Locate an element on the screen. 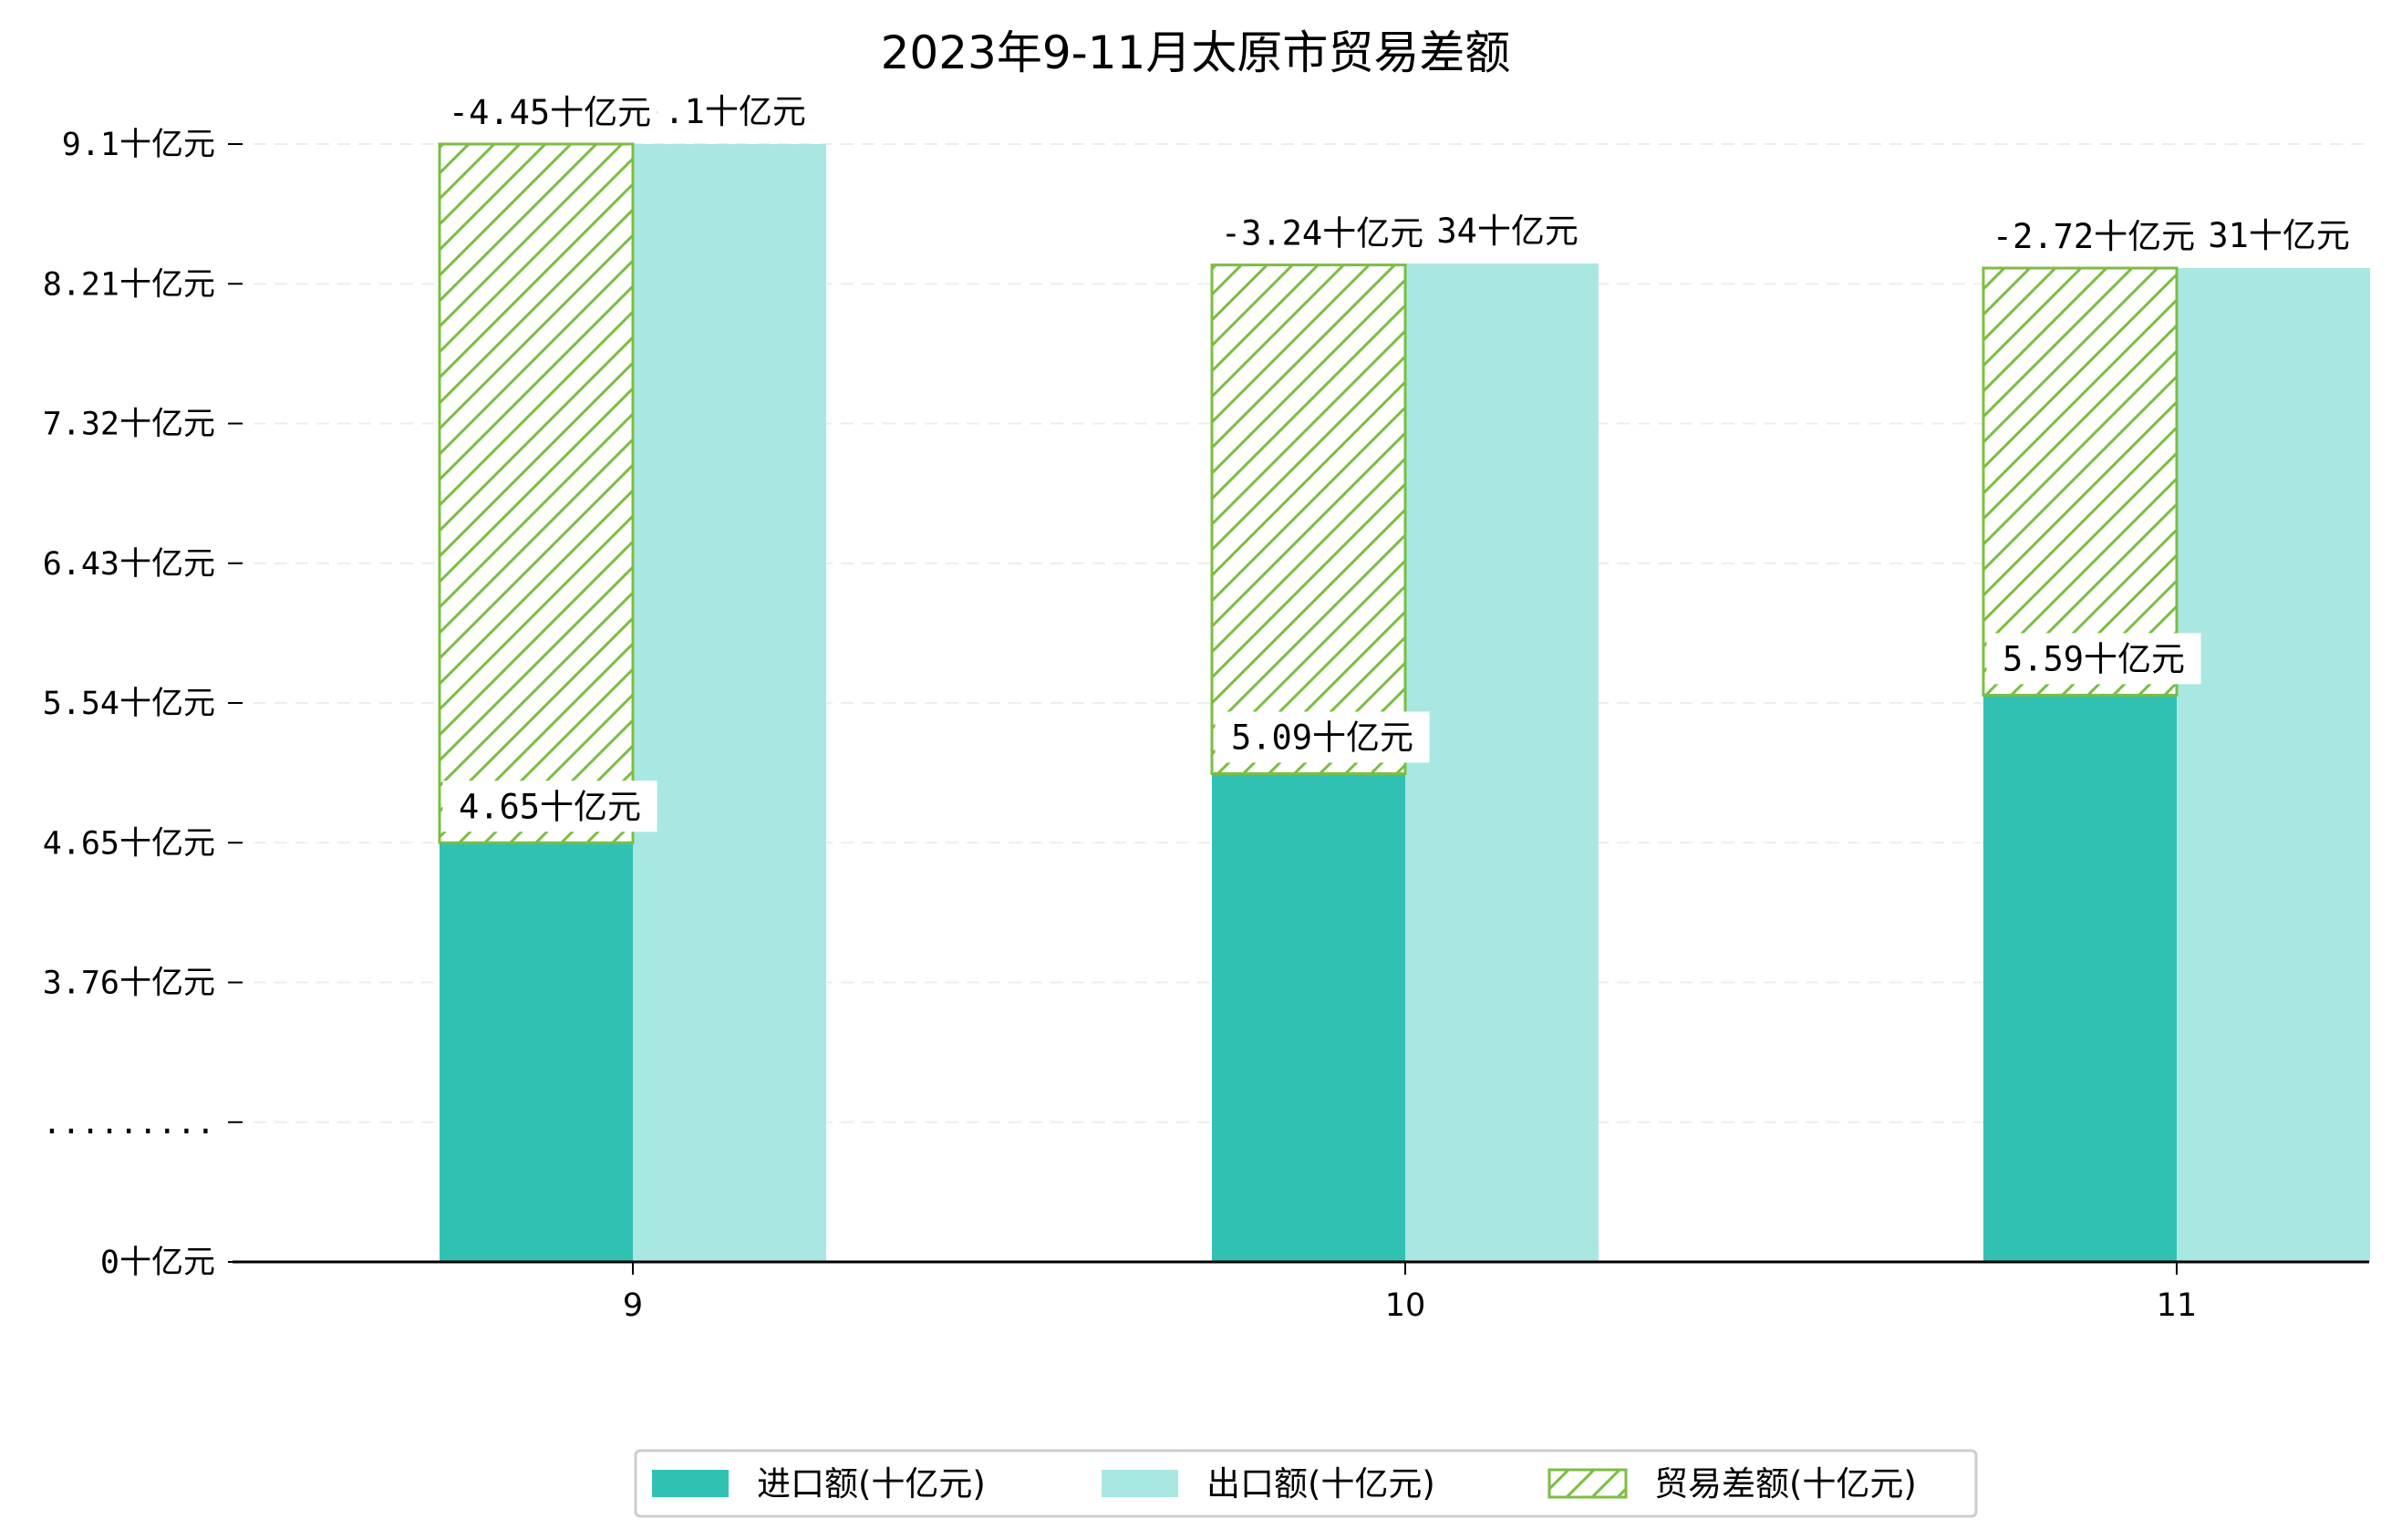 The width and height of the screenshot is (2391, 1540). trade-balance-value-label: -3.24十亿元 is located at coordinates (1322, 233).